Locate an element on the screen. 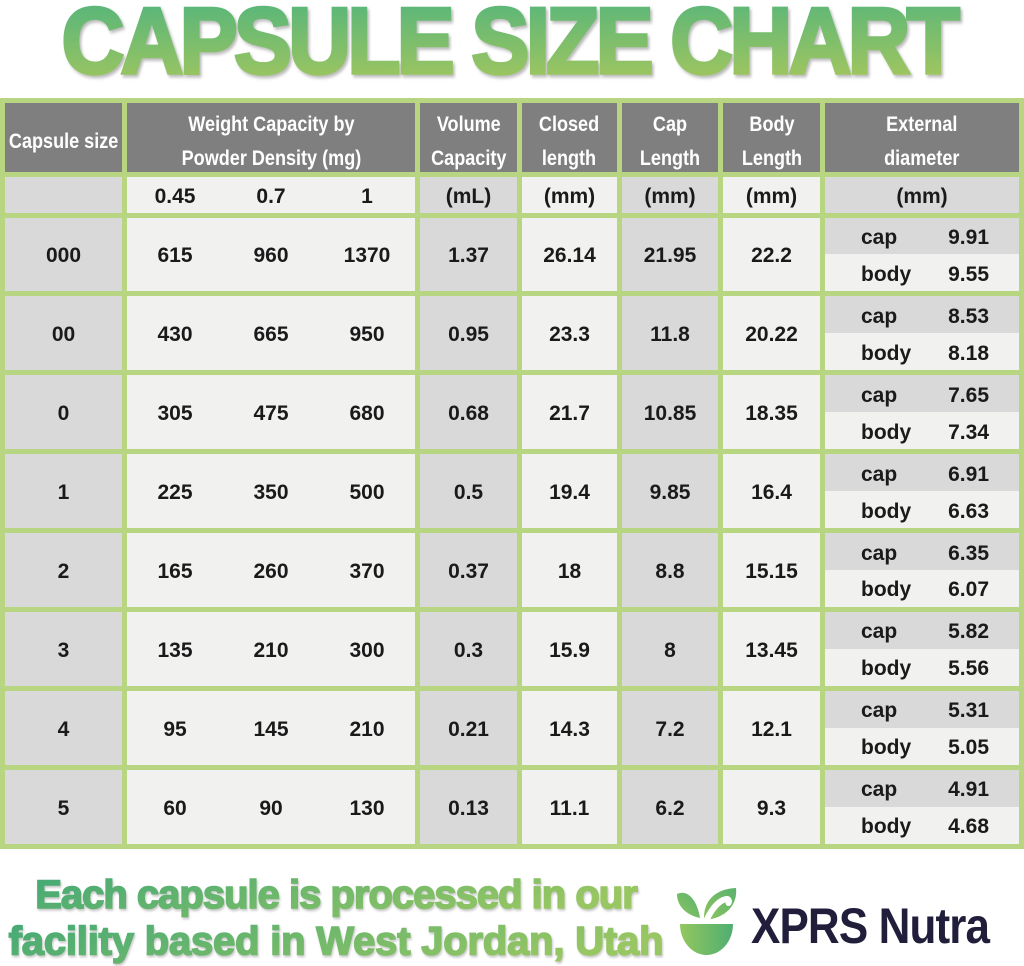 The width and height of the screenshot is (1024, 966). svg-text:facility based in West Jordan,: facility based in West Jordan, Utah is located at coordinates (336, 942).